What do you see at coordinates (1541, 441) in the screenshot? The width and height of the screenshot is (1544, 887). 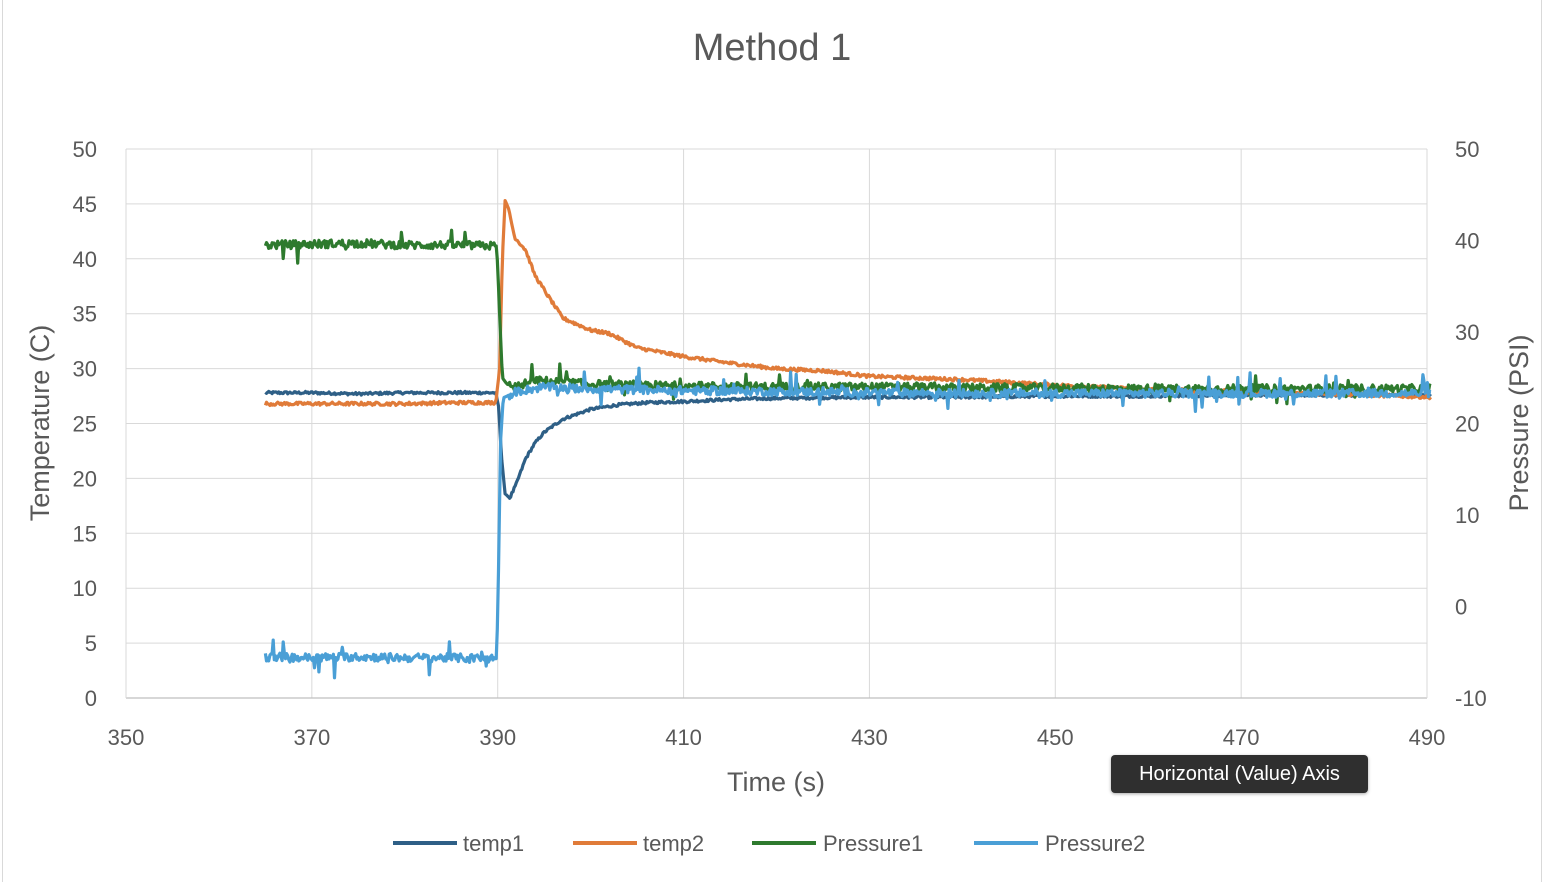 I see `chart-right-border` at bounding box center [1541, 441].